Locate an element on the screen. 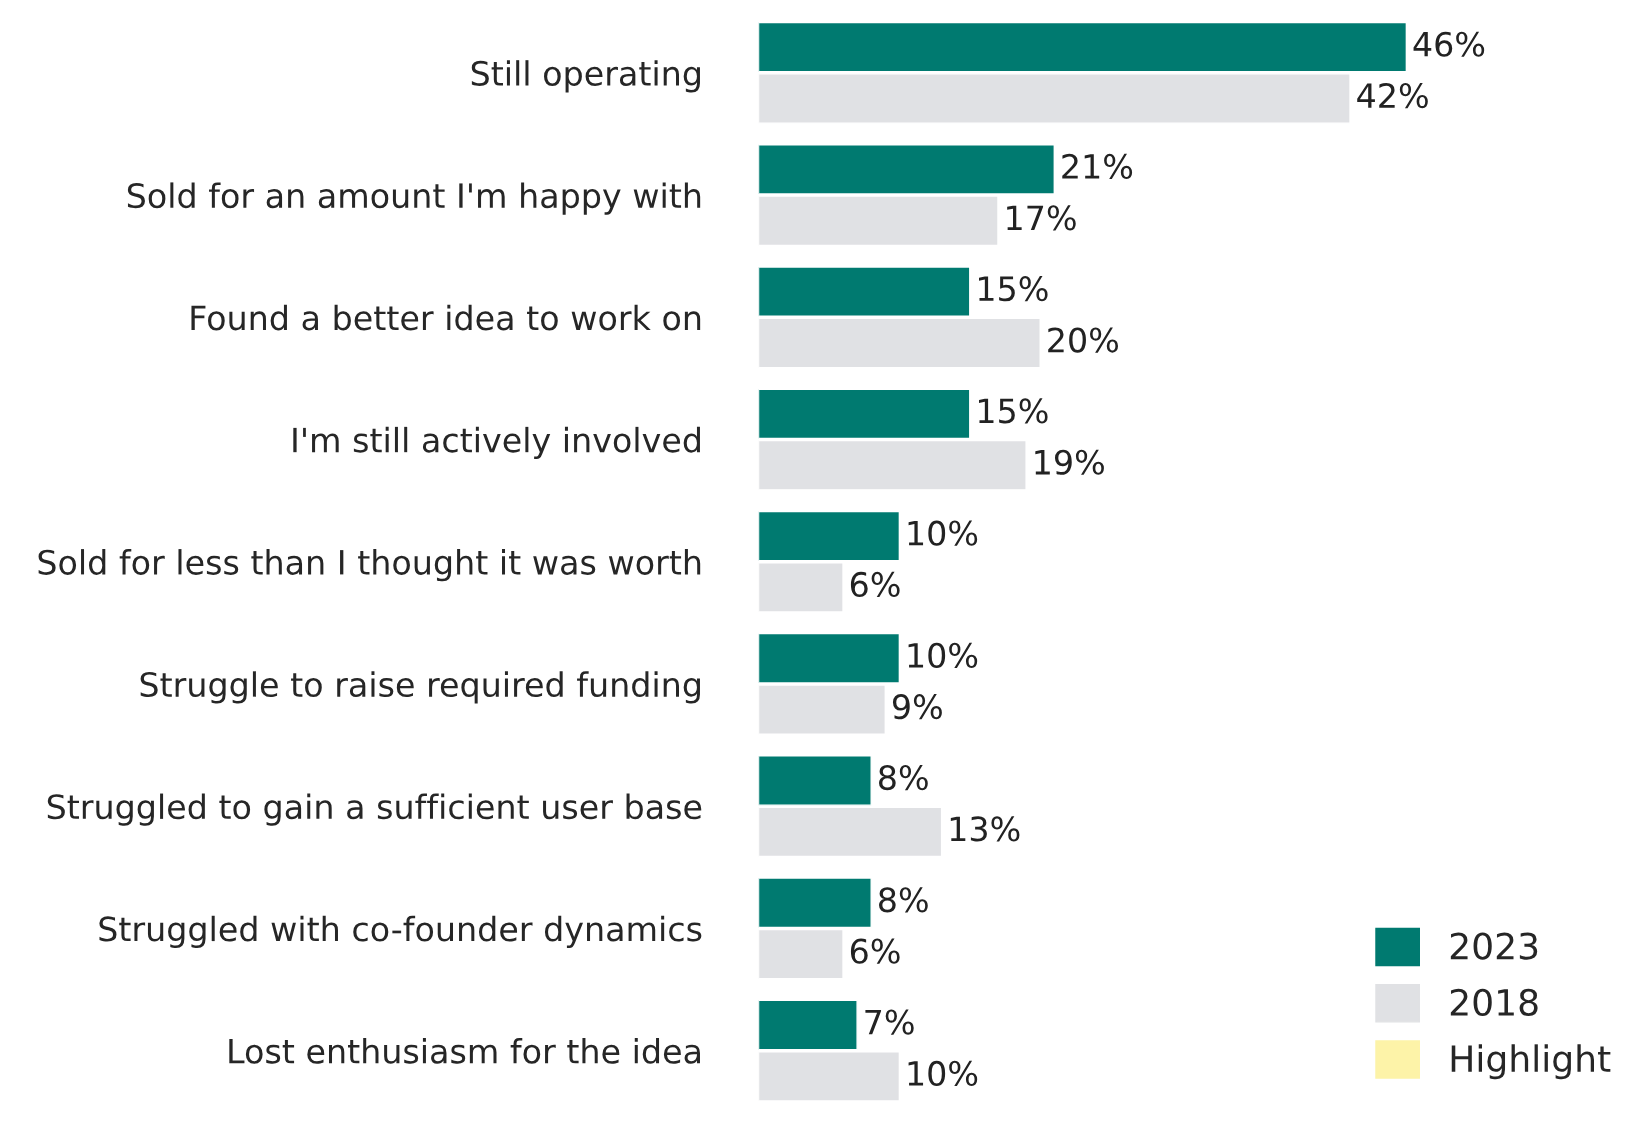  legend-label: 2018 is located at coordinates (1494, 1002).